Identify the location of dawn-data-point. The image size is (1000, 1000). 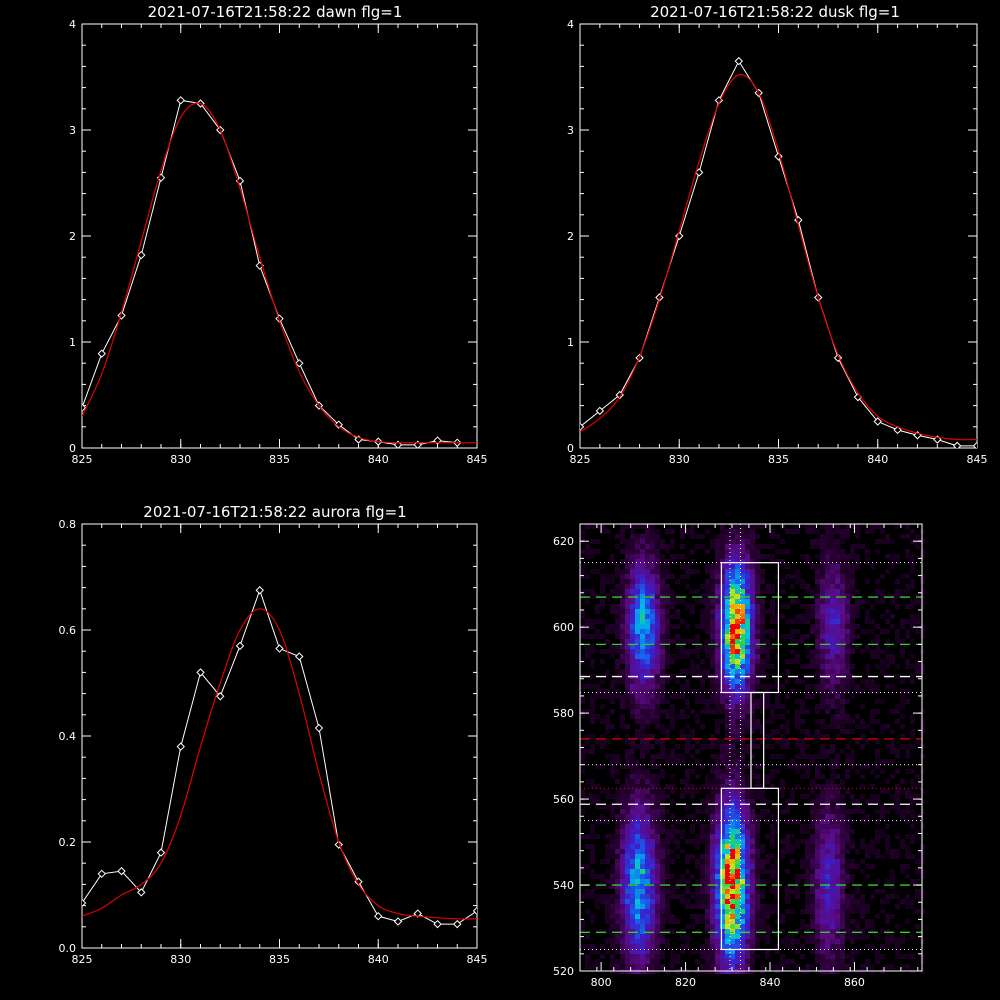
(299, 363).